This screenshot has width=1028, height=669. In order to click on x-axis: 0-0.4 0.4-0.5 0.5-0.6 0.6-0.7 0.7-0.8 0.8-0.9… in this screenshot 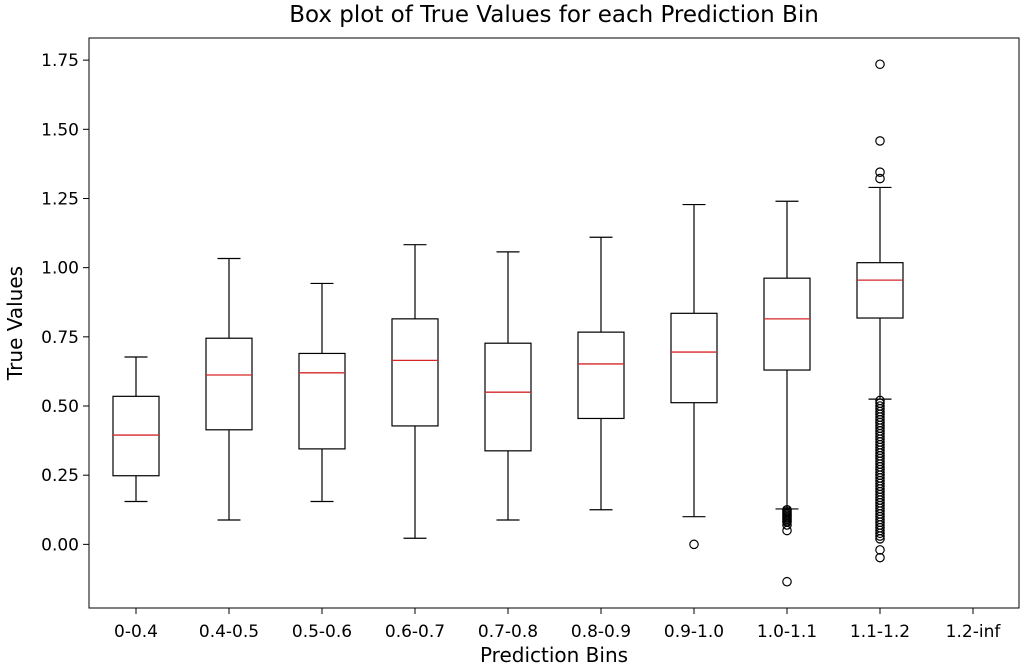, I will do `click(557, 625)`.